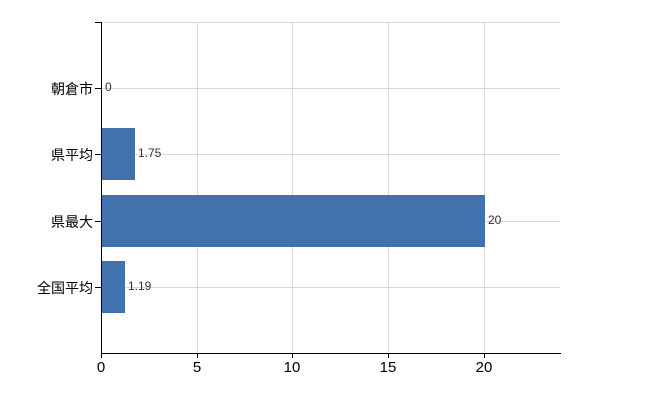 Image resolution: width=650 pixels, height=400 pixels. Describe the element at coordinates (292, 367) in the screenshot. I see `x-axis-tick-label: 10` at that location.